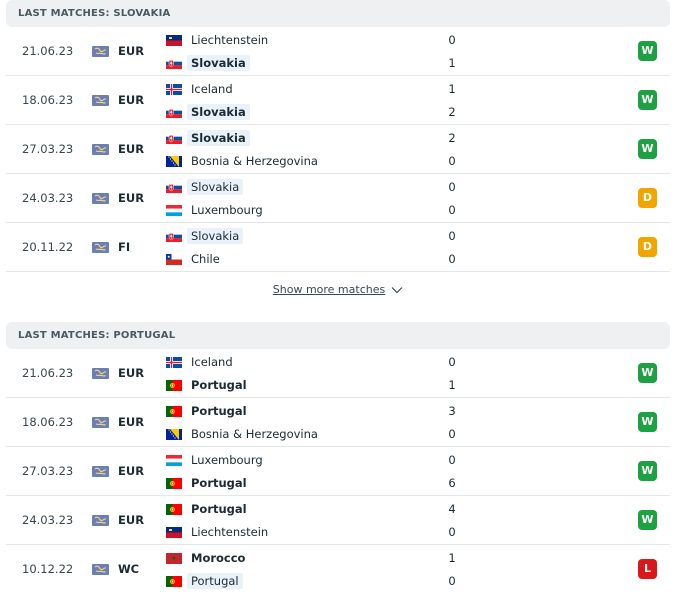 The height and width of the screenshot is (596, 680). Describe the element at coordinates (338, 247) in the screenshot. I see `match-row: 20.11.22 FI Slovakia Chile 0 0 D` at that location.